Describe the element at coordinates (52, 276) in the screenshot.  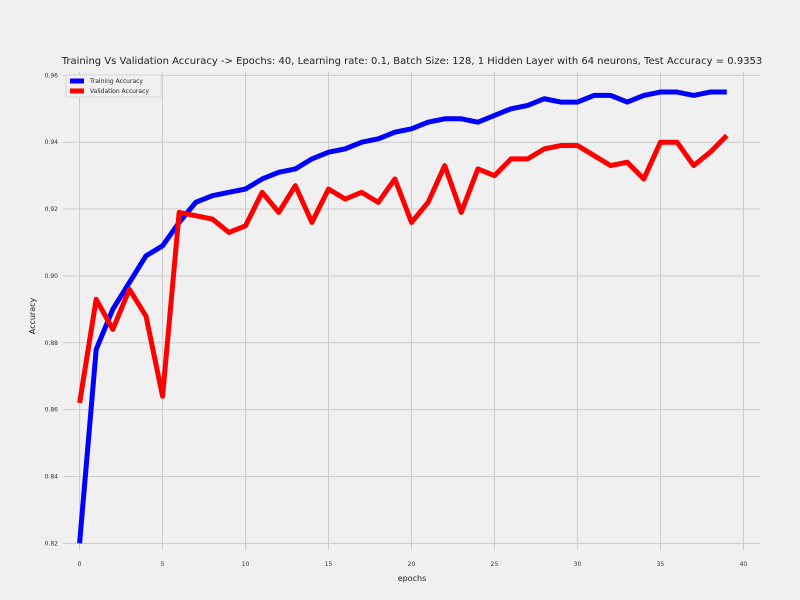
I see `y-tick-label: 0.90` at that location.